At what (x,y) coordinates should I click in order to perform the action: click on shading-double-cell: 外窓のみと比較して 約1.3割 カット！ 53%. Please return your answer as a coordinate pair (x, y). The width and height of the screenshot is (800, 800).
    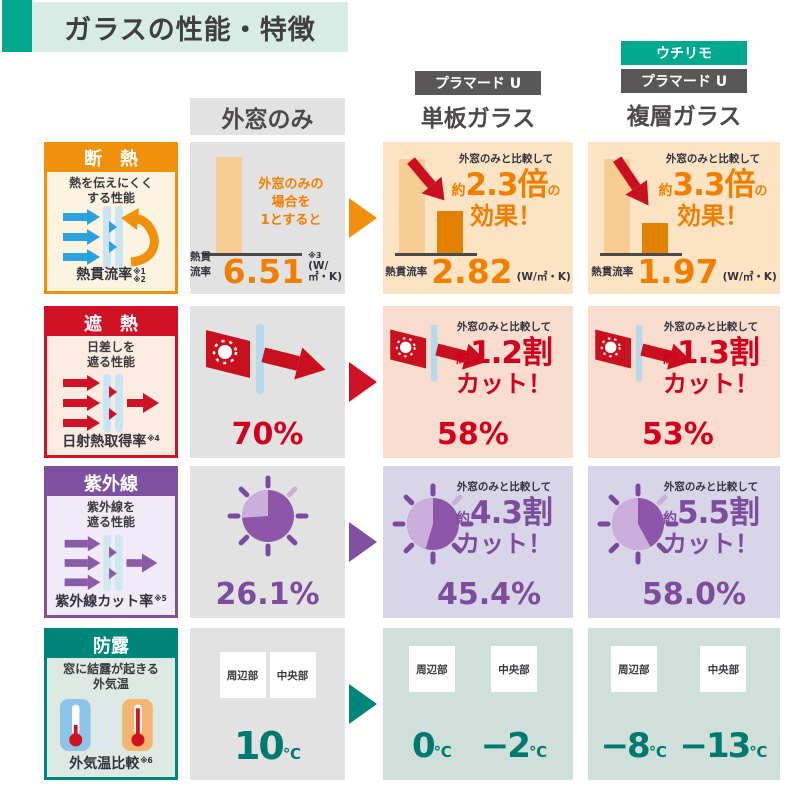
    Looking at the image, I should click on (684, 382).